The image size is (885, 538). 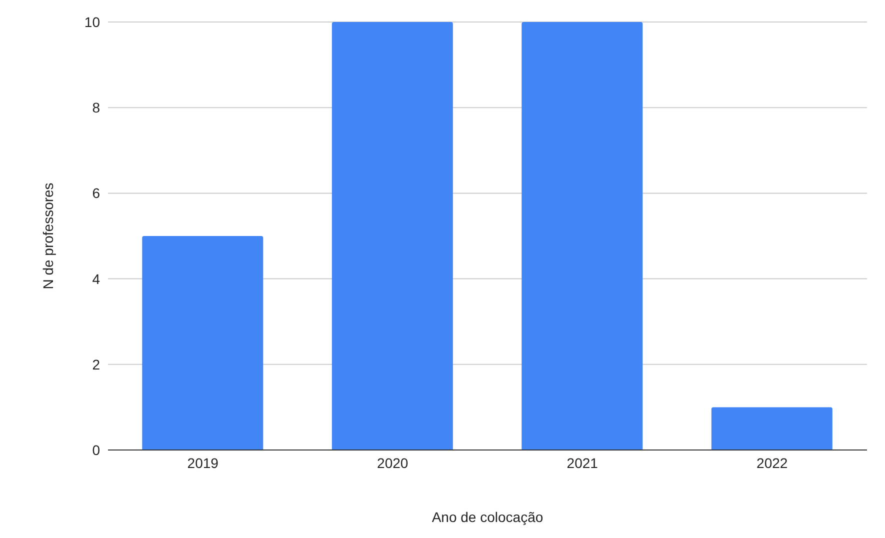 What do you see at coordinates (392, 462) in the screenshot?
I see `x-tick-label: 2020` at bounding box center [392, 462].